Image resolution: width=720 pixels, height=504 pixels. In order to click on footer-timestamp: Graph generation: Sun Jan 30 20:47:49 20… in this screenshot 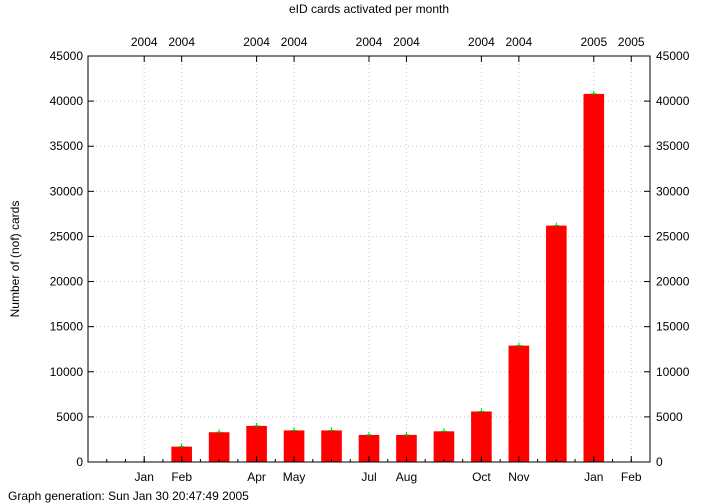, I will do `click(128, 496)`.